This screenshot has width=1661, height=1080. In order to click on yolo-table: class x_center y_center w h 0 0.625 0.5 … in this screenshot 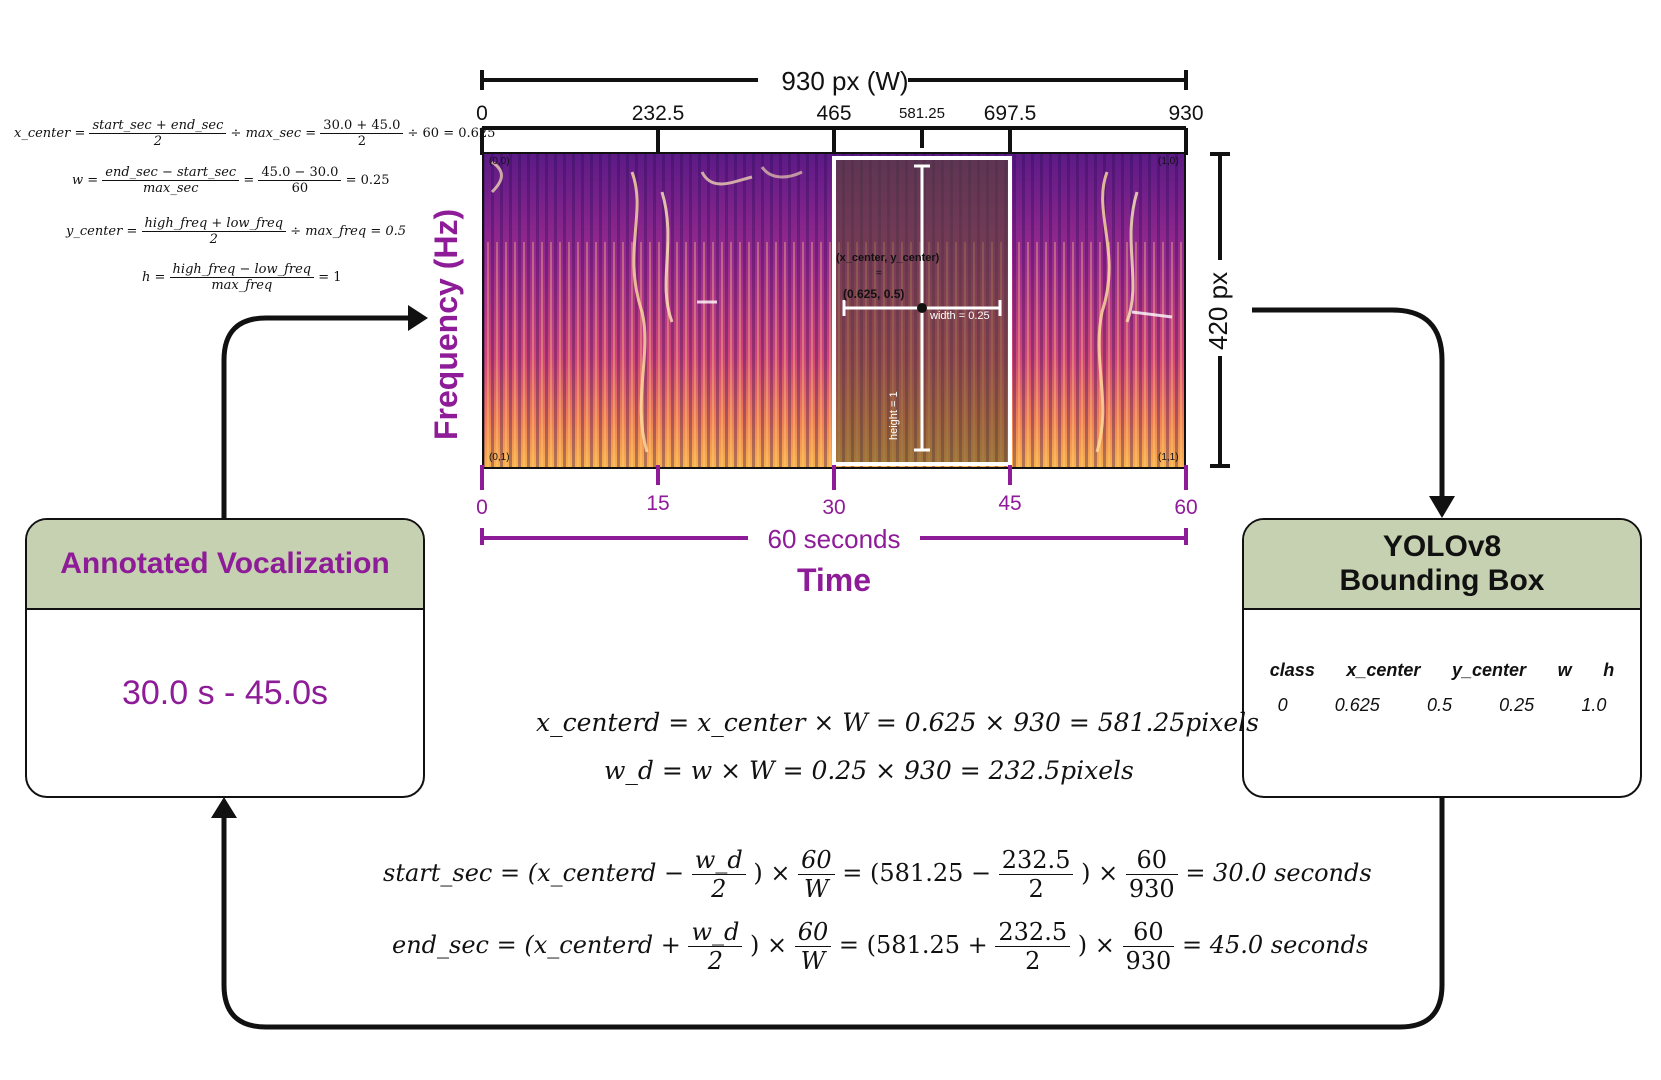, I will do `click(1442, 688)`.